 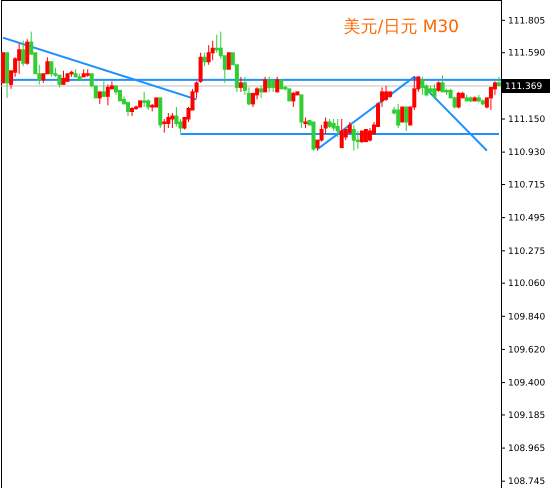 What do you see at coordinates (527, 53) in the screenshot?
I see `y-tick-label: 111.590` at bounding box center [527, 53].